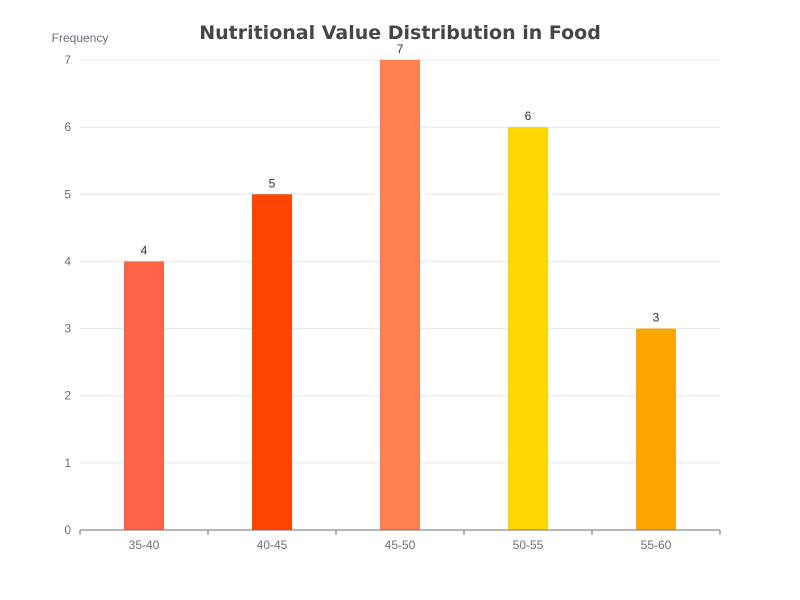  What do you see at coordinates (528, 116) in the screenshot?
I see `data-label: 6` at bounding box center [528, 116].